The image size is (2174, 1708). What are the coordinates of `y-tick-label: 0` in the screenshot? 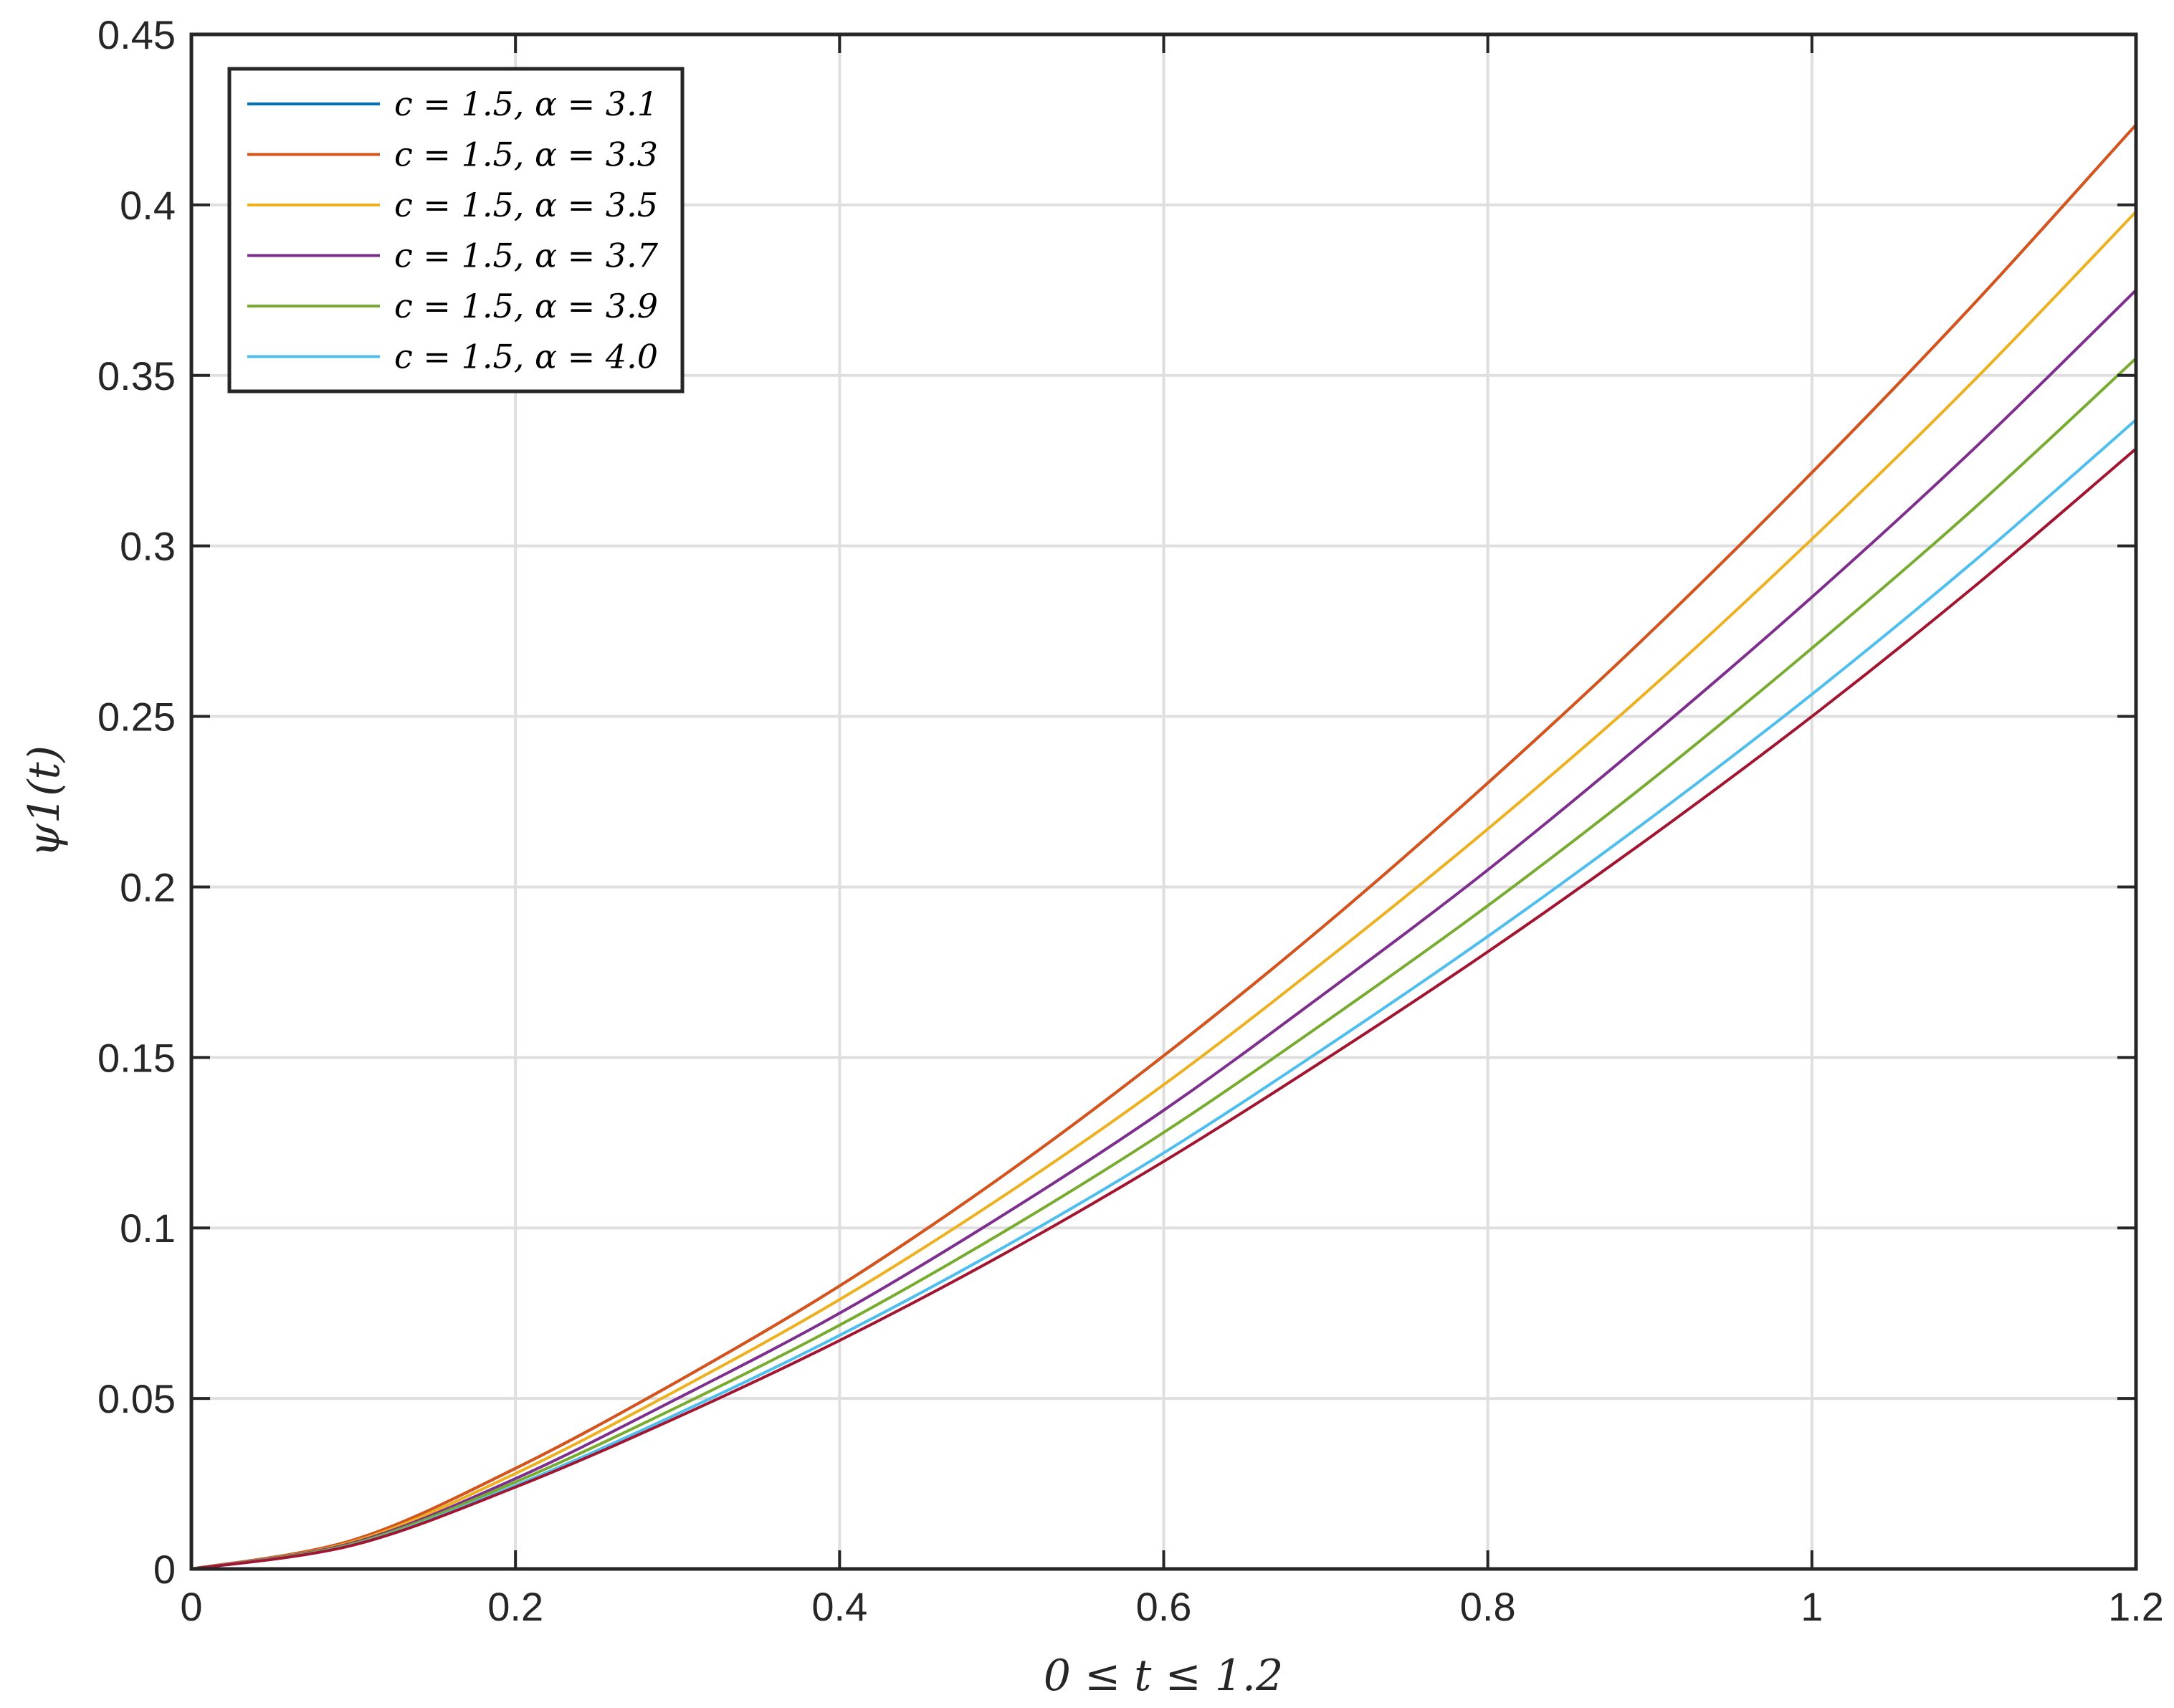 It's located at (164, 1569).